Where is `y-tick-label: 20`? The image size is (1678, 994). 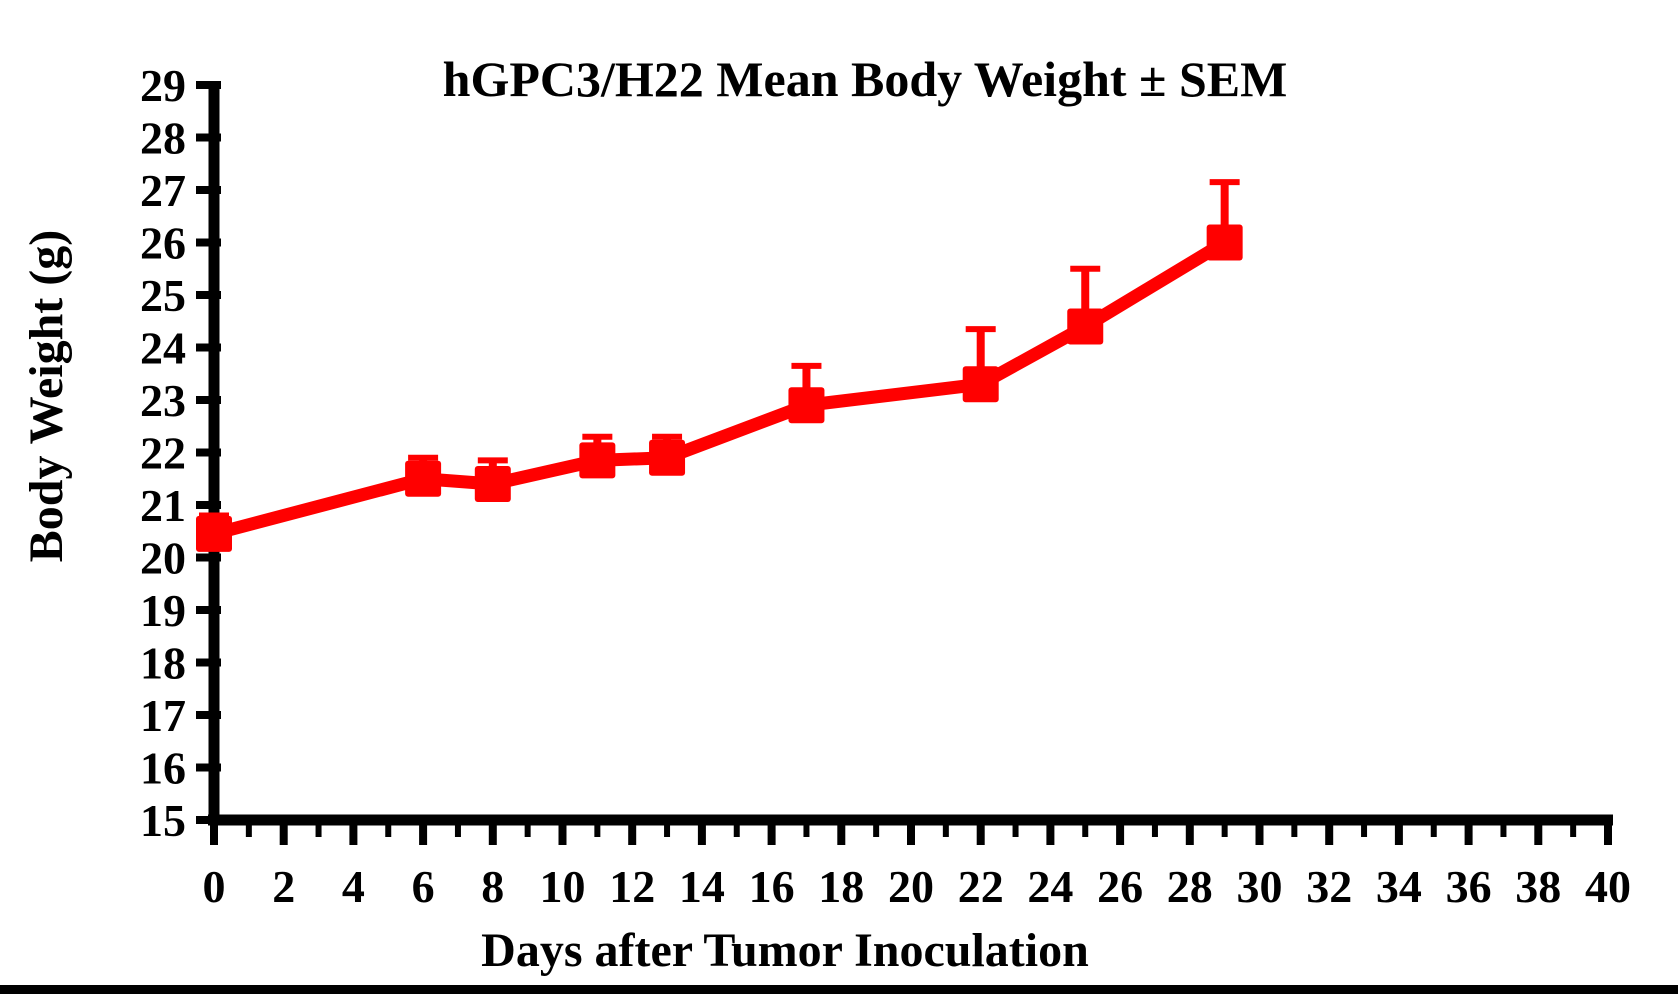
y-tick-label: 20 is located at coordinates (163, 558).